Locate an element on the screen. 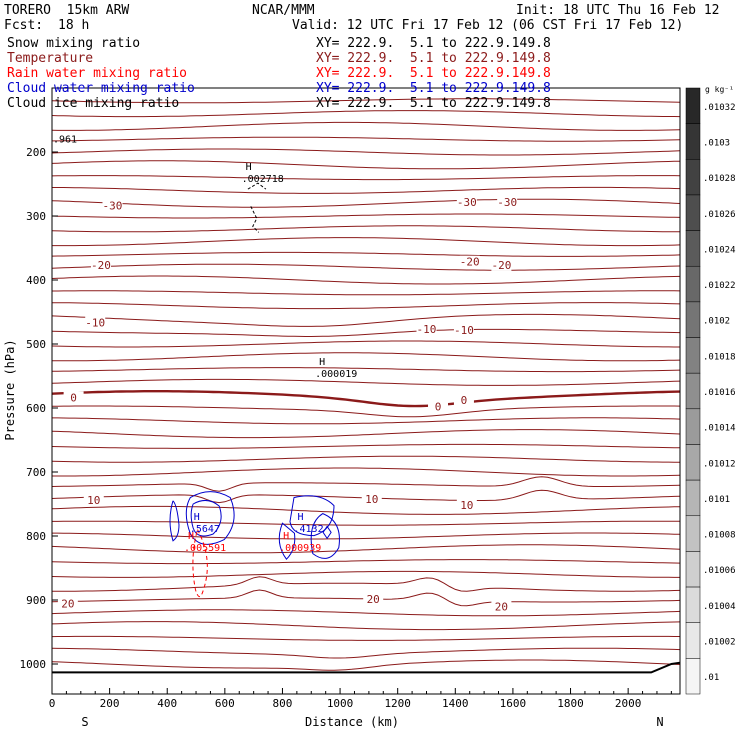 This screenshot has height=740, width=740. x-tick-label: 0 is located at coordinates (52, 703).